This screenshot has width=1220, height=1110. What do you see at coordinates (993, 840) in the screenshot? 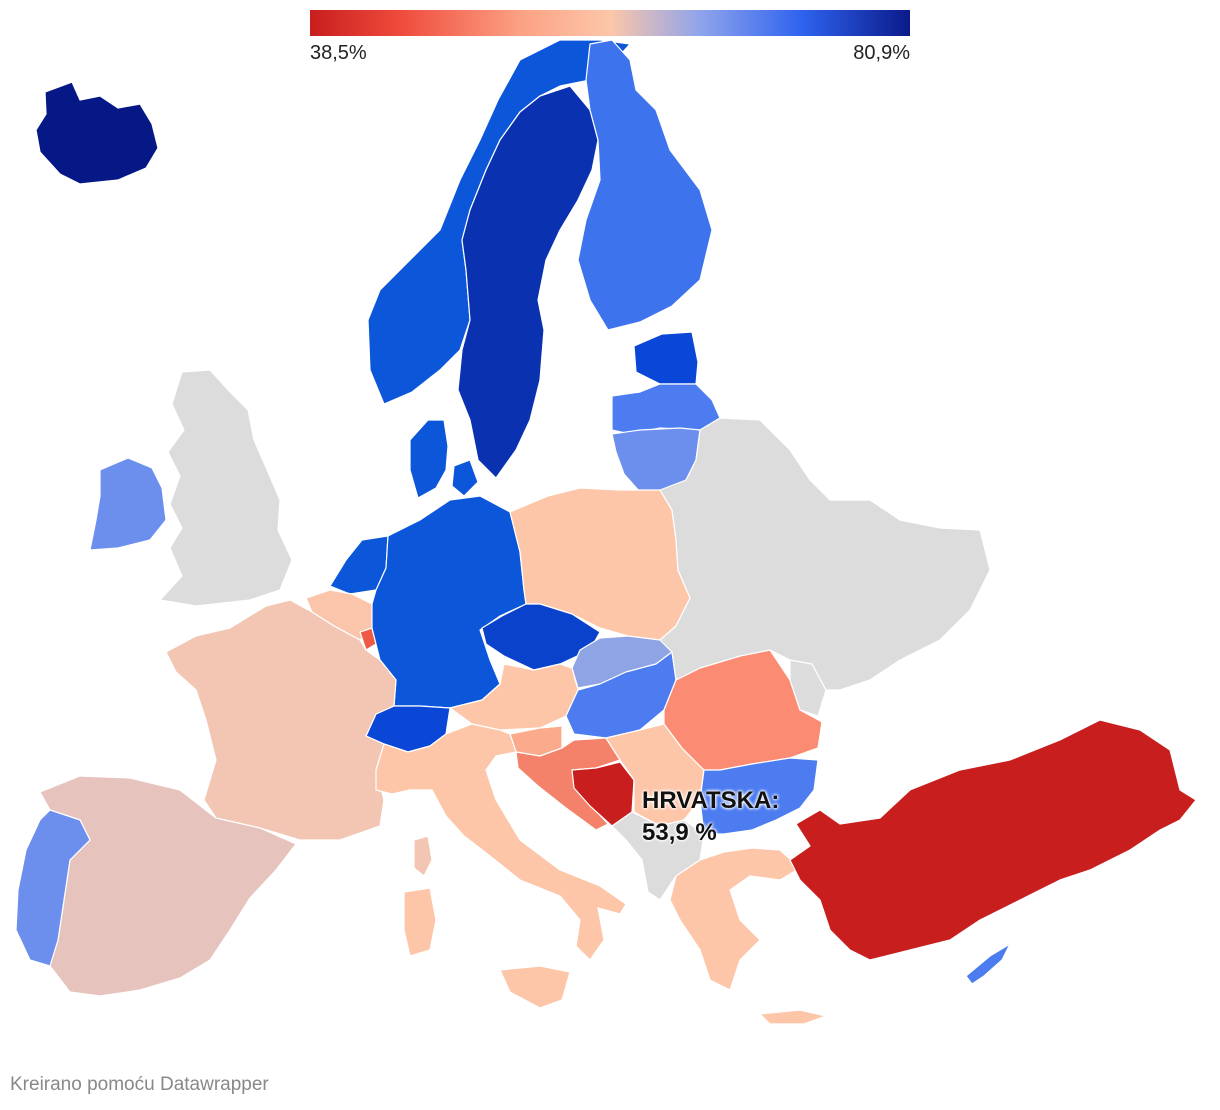
I see `region-turkey` at bounding box center [993, 840].